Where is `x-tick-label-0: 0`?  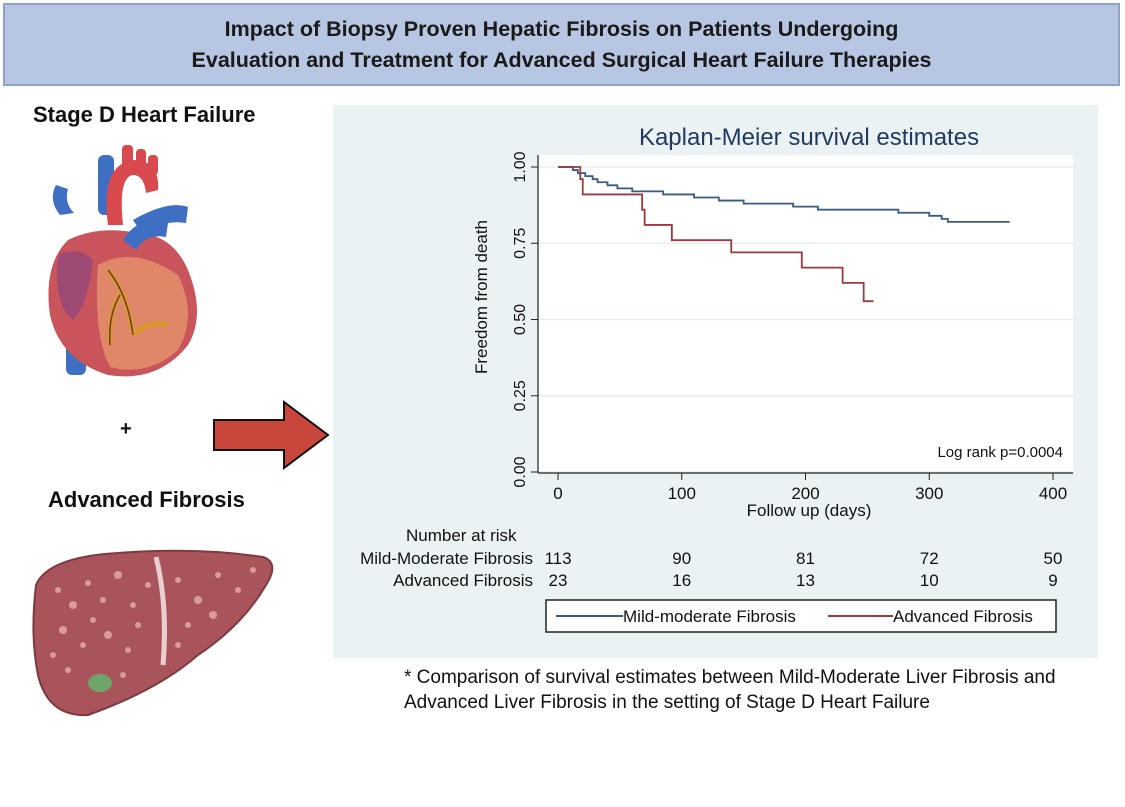 x-tick-label-0: 0 is located at coordinates (557, 493).